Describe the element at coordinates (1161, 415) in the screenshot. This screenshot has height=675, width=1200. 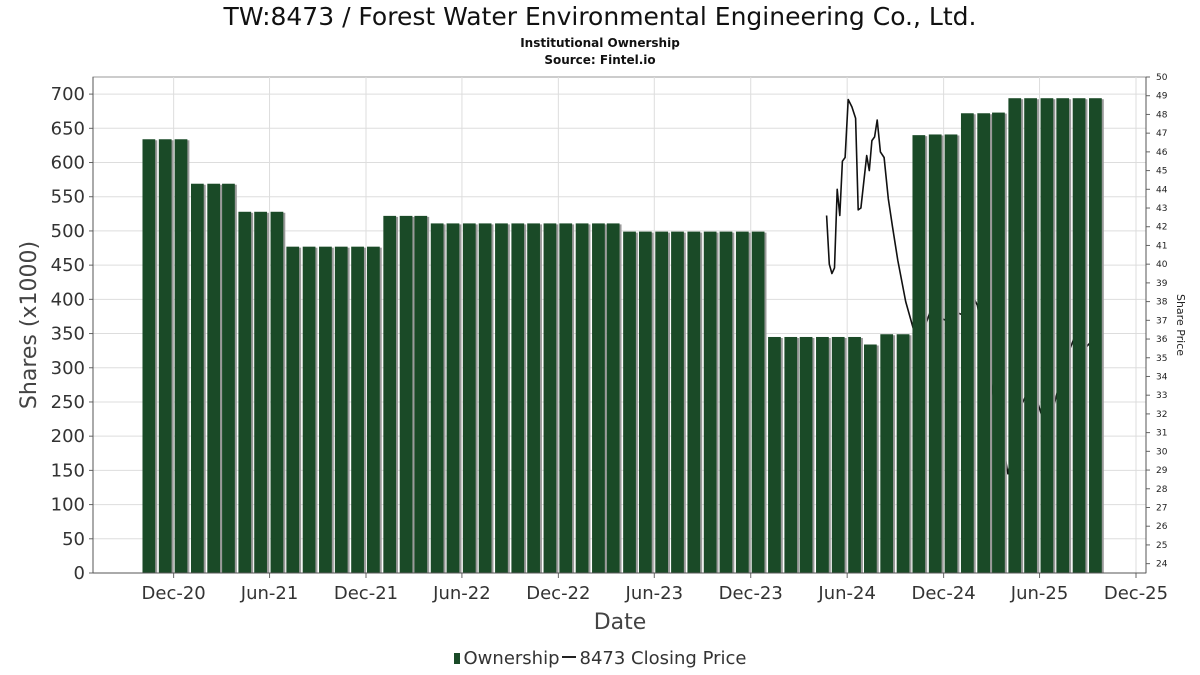
I see `y2-tick-label: 32` at that location.